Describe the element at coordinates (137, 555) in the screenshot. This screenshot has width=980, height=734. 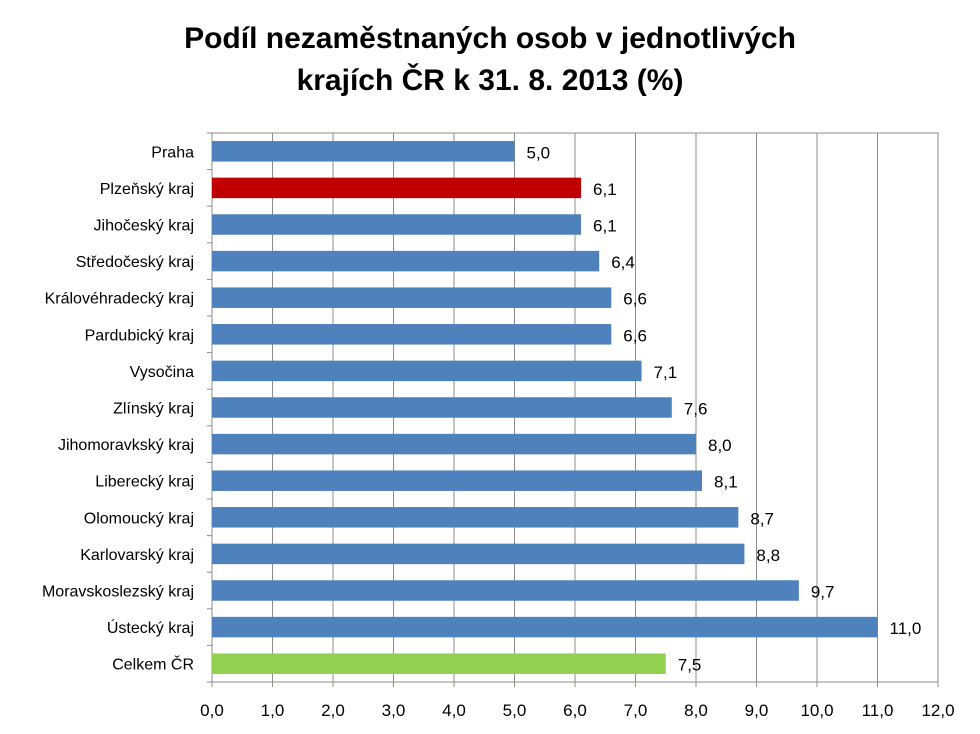
I see `category-label: Karlovarský kraj` at that location.